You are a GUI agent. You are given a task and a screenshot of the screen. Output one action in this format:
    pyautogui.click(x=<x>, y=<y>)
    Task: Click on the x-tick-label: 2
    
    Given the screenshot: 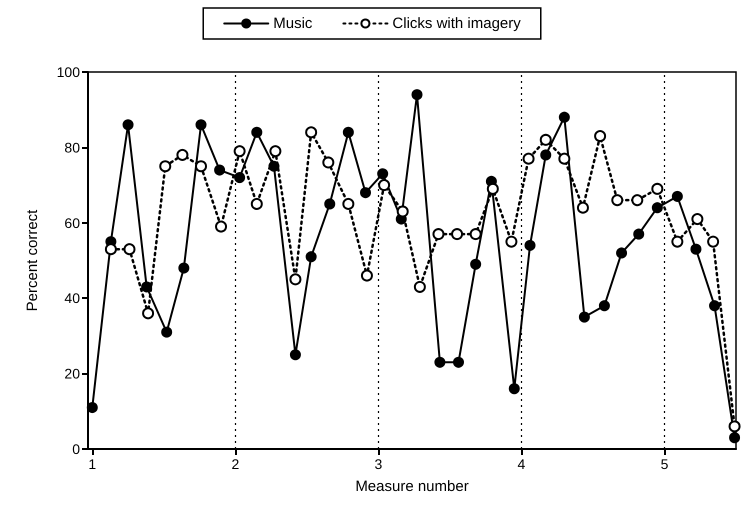 What is the action you would take?
    pyautogui.click(x=235, y=464)
    